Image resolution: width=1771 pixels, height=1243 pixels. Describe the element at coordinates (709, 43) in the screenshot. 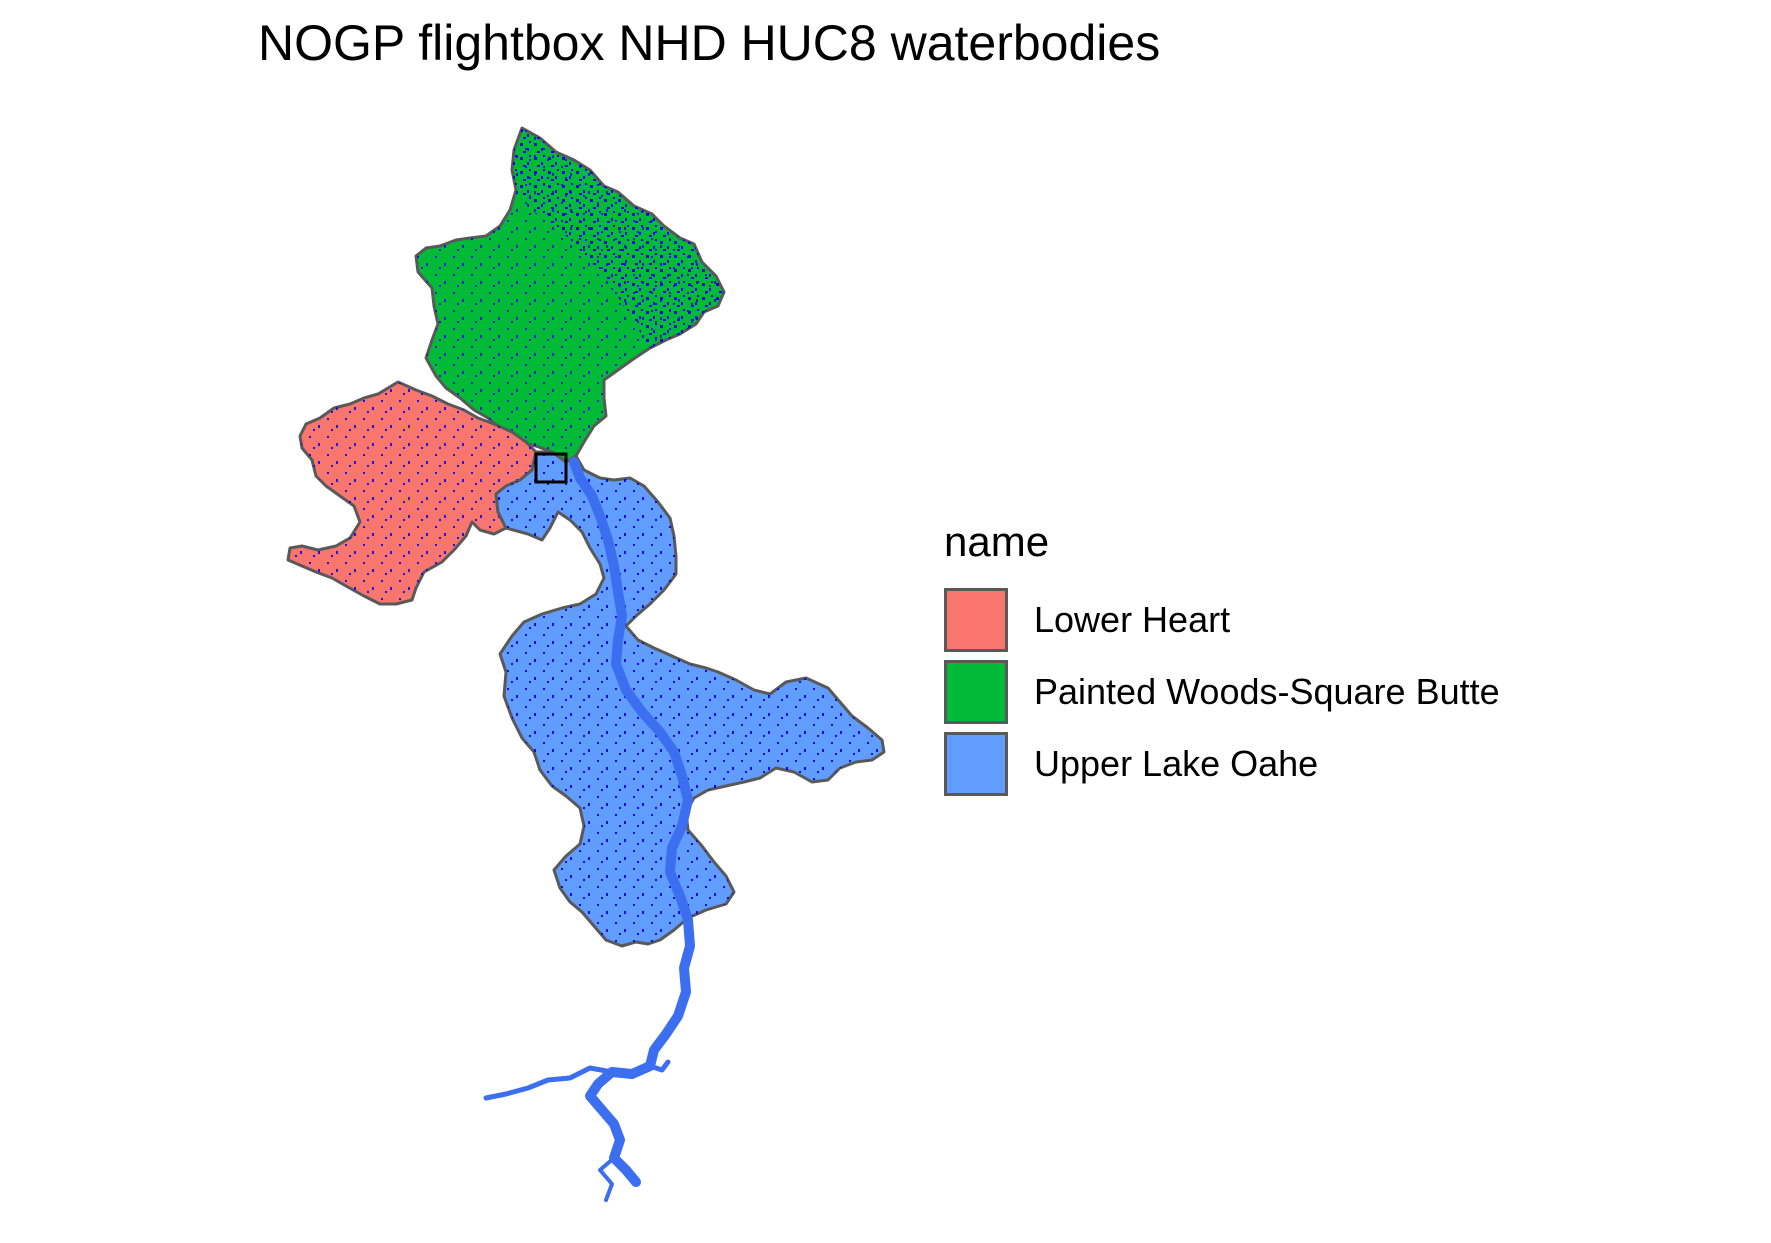

I see `map-title: NOGP flightbox NHD HUC8 waterbodies` at that location.